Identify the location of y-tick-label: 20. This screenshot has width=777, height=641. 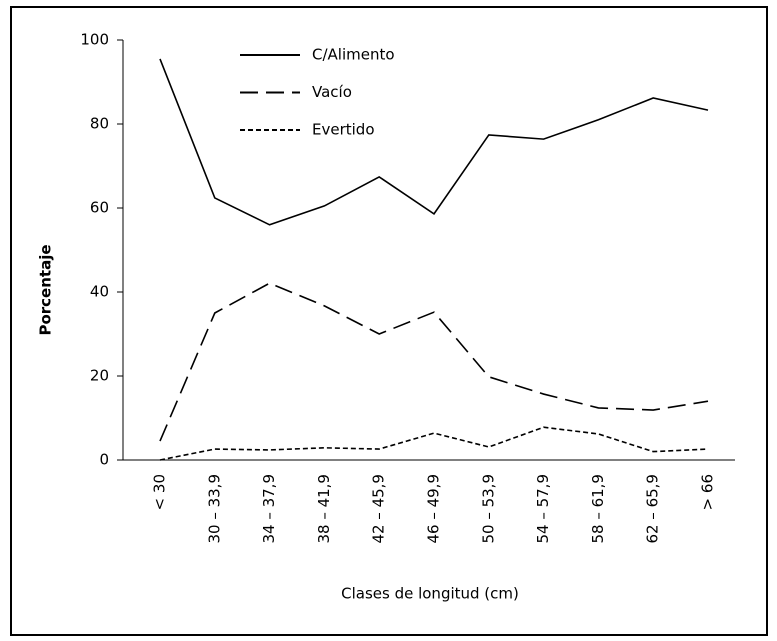
(99, 376).